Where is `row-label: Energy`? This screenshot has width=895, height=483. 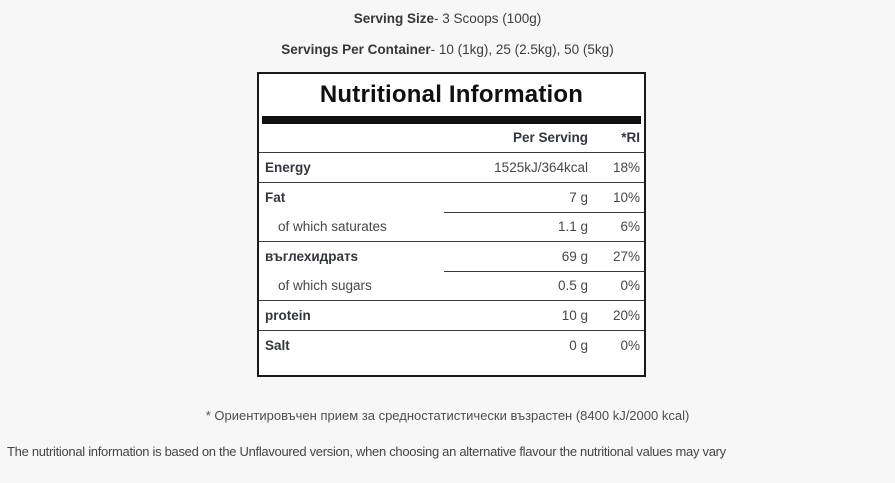 row-label: Energy is located at coordinates (288, 167).